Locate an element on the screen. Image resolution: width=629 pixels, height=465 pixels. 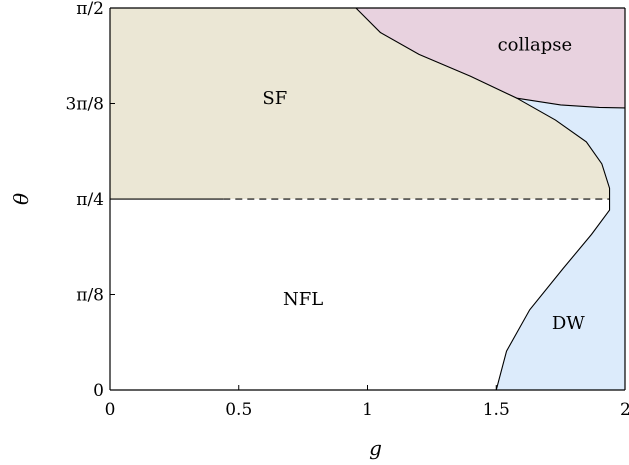
region-label-nfl: NFL is located at coordinates (303, 299).